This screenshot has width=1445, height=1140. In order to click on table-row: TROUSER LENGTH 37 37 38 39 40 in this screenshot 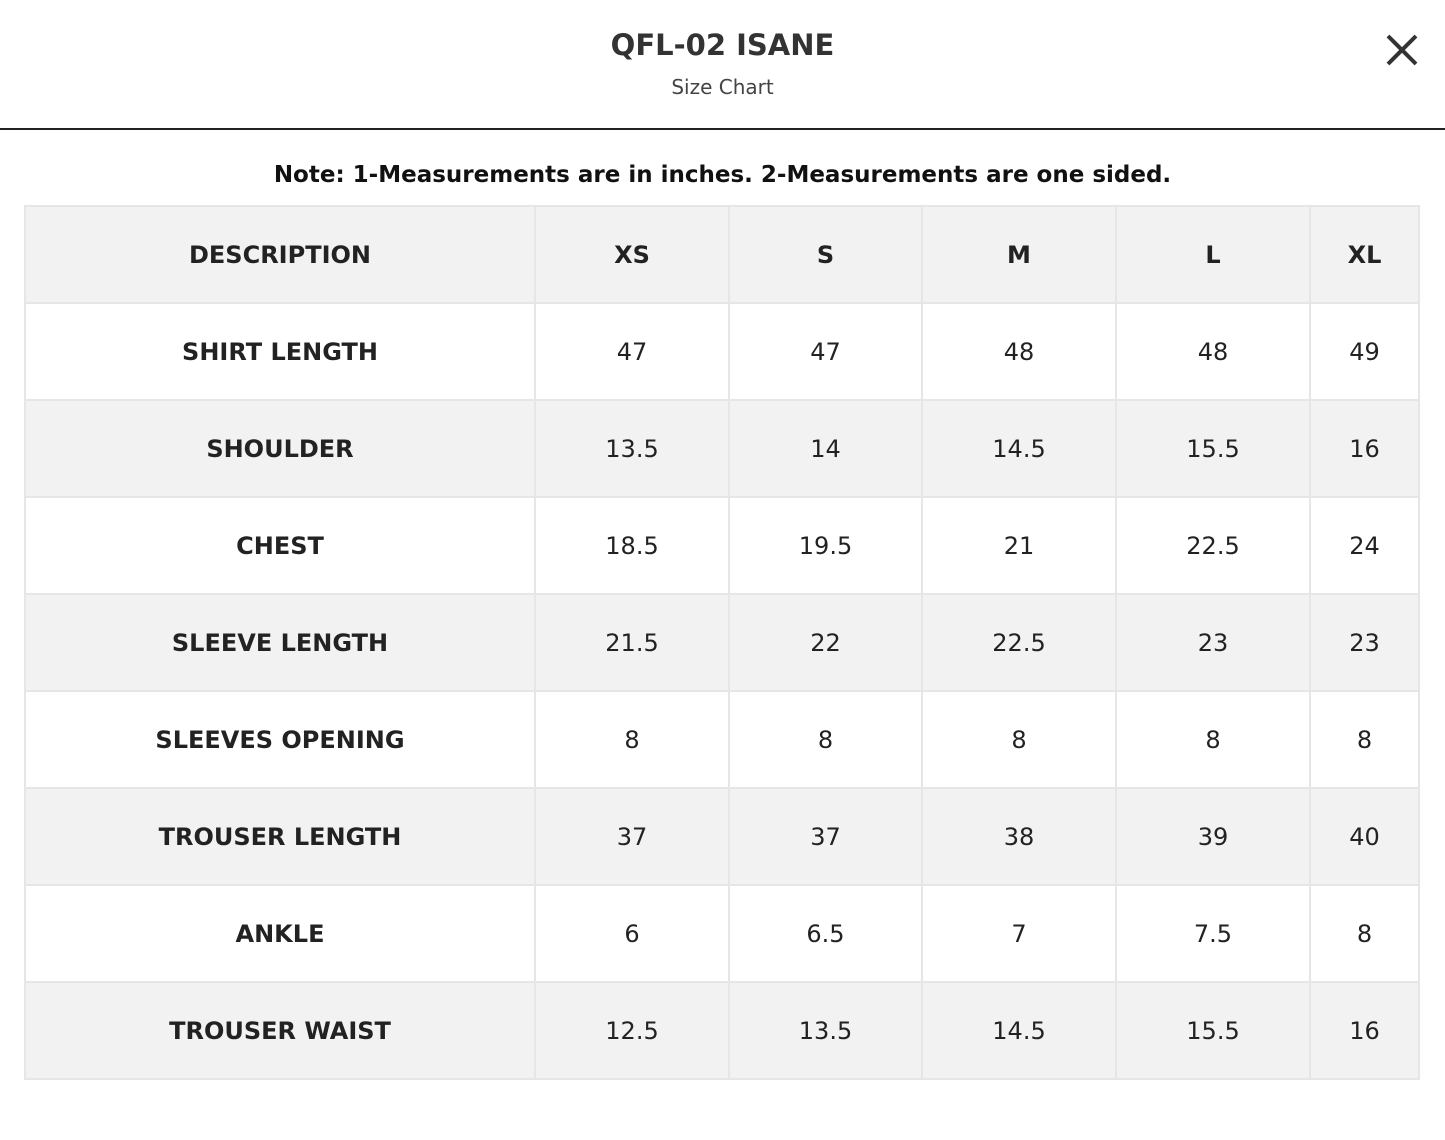, I will do `click(722, 836)`.